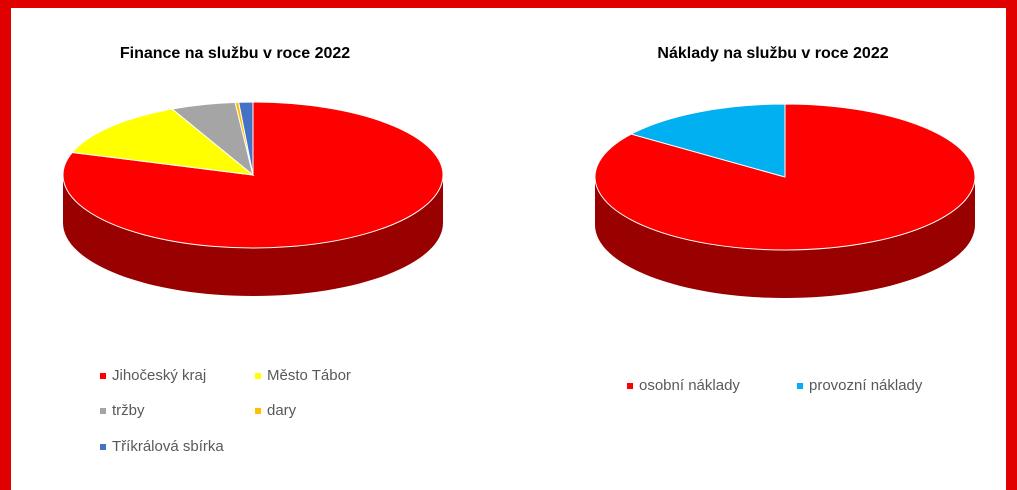 Image resolution: width=1017 pixels, height=490 pixels. Describe the element at coordinates (309, 375) in the screenshot. I see `legend-label: Město Tábor` at that location.